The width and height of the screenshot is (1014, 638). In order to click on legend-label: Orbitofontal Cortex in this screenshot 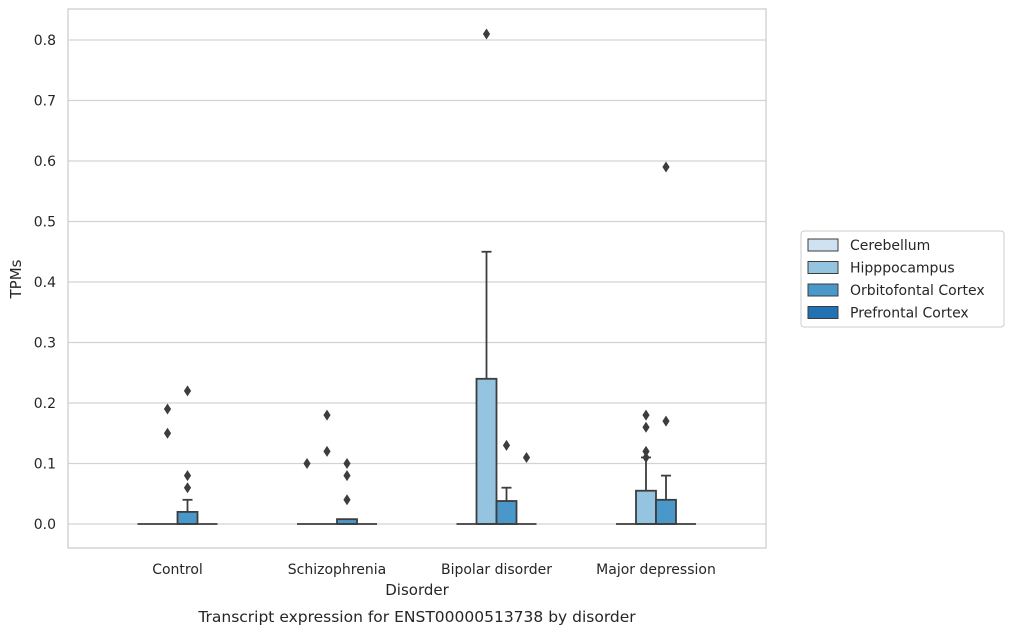, I will do `click(917, 291)`.